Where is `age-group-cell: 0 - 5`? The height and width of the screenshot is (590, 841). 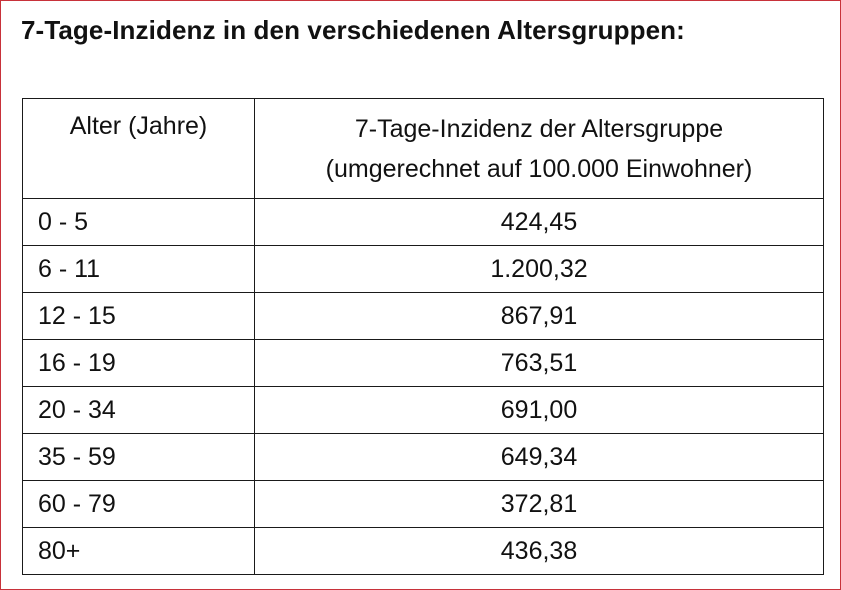
age-group-cell: 0 - 5 is located at coordinates (138, 222).